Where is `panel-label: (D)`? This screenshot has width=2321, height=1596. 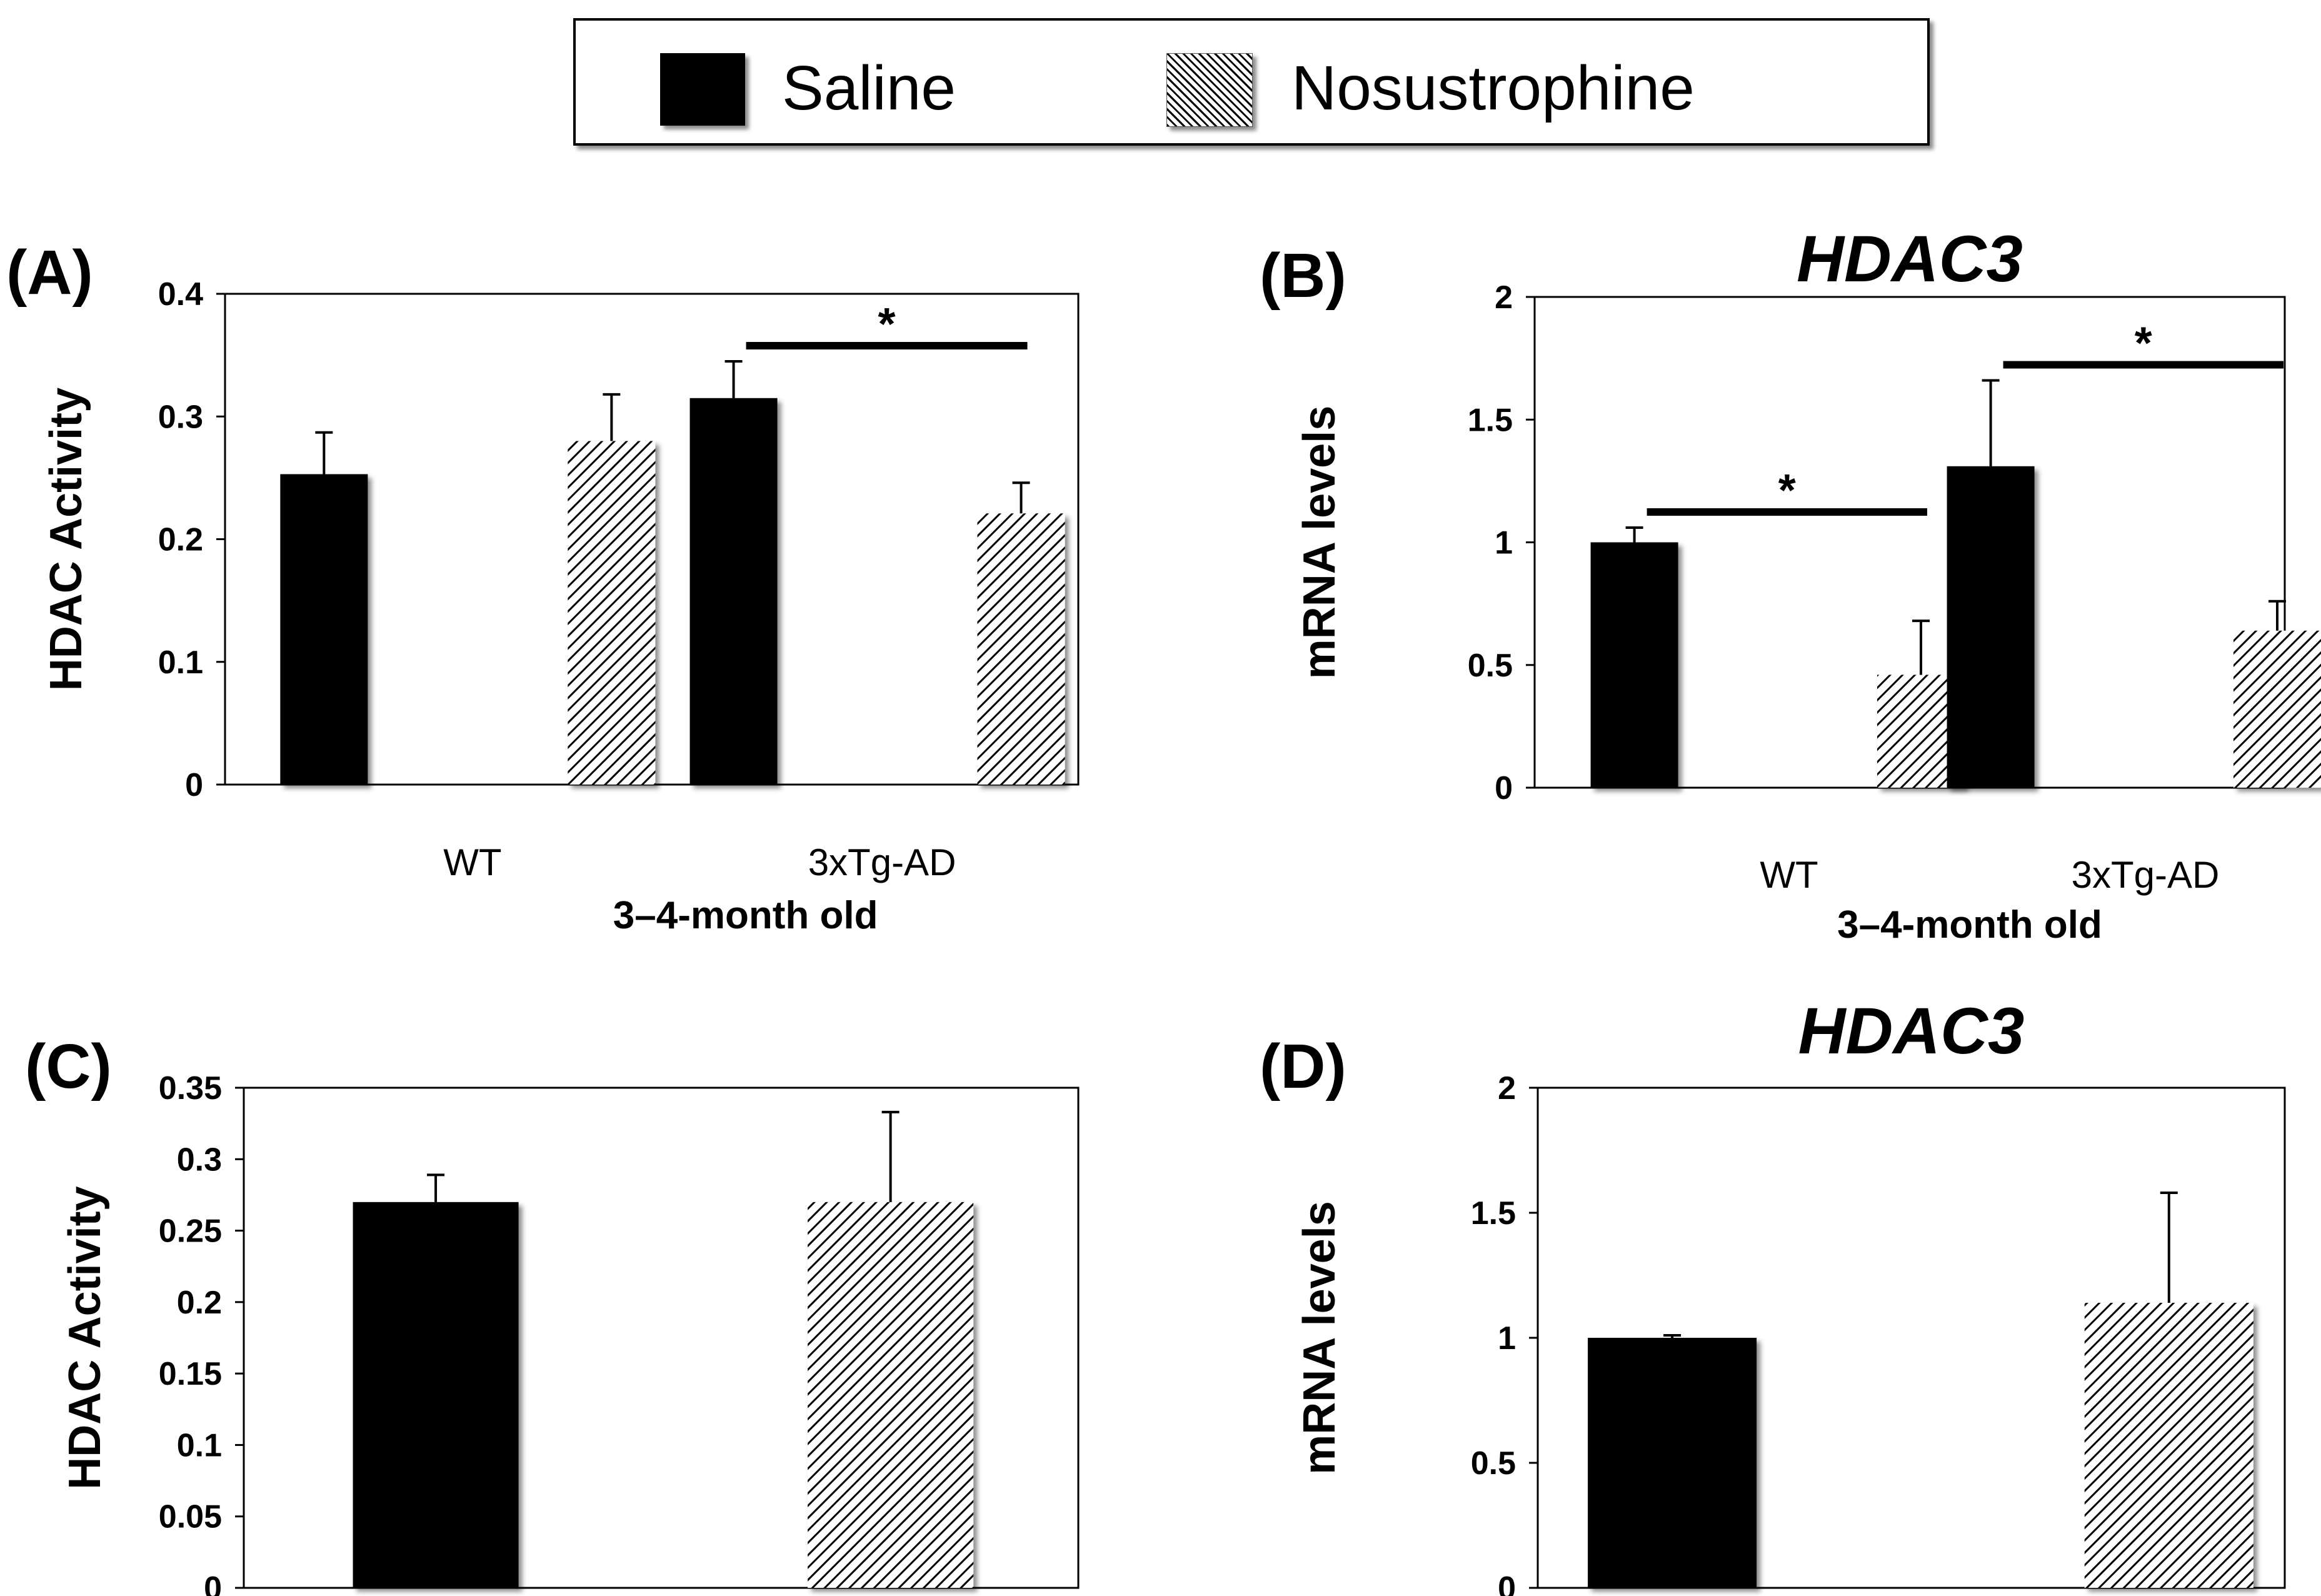 panel-label: (D) is located at coordinates (1303, 1066).